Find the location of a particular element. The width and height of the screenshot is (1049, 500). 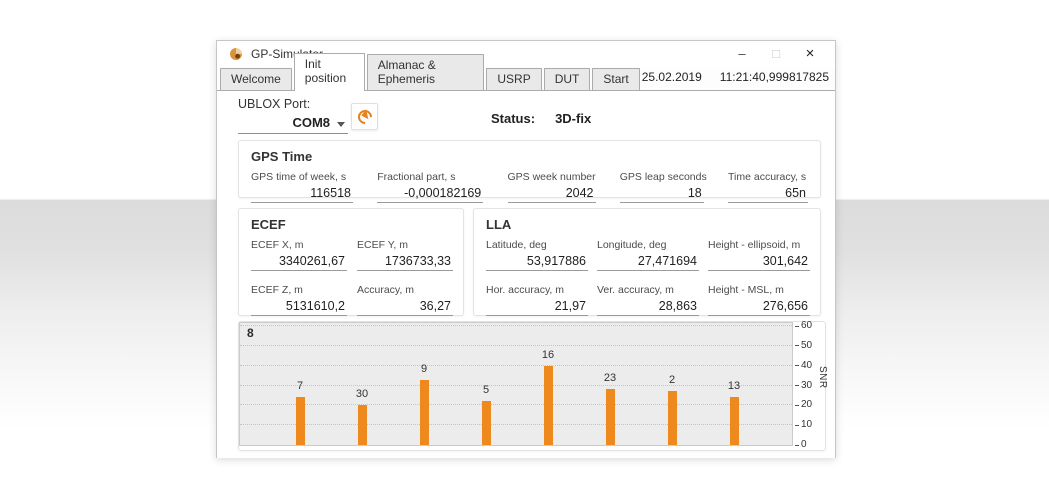

refresh-icon is located at coordinates (364, 116).